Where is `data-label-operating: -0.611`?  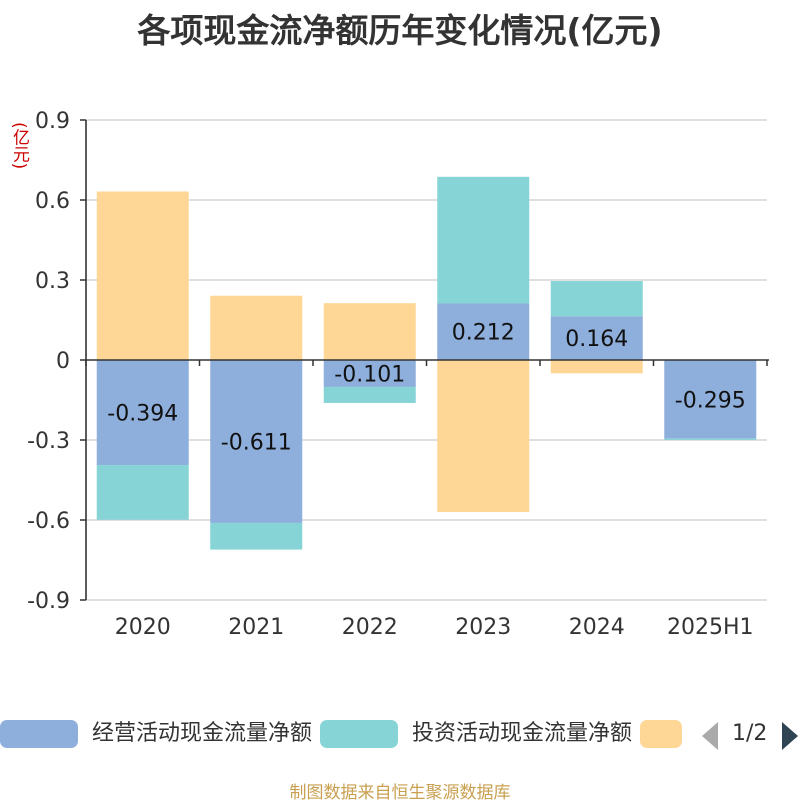 data-label-operating: -0.611 is located at coordinates (256, 442).